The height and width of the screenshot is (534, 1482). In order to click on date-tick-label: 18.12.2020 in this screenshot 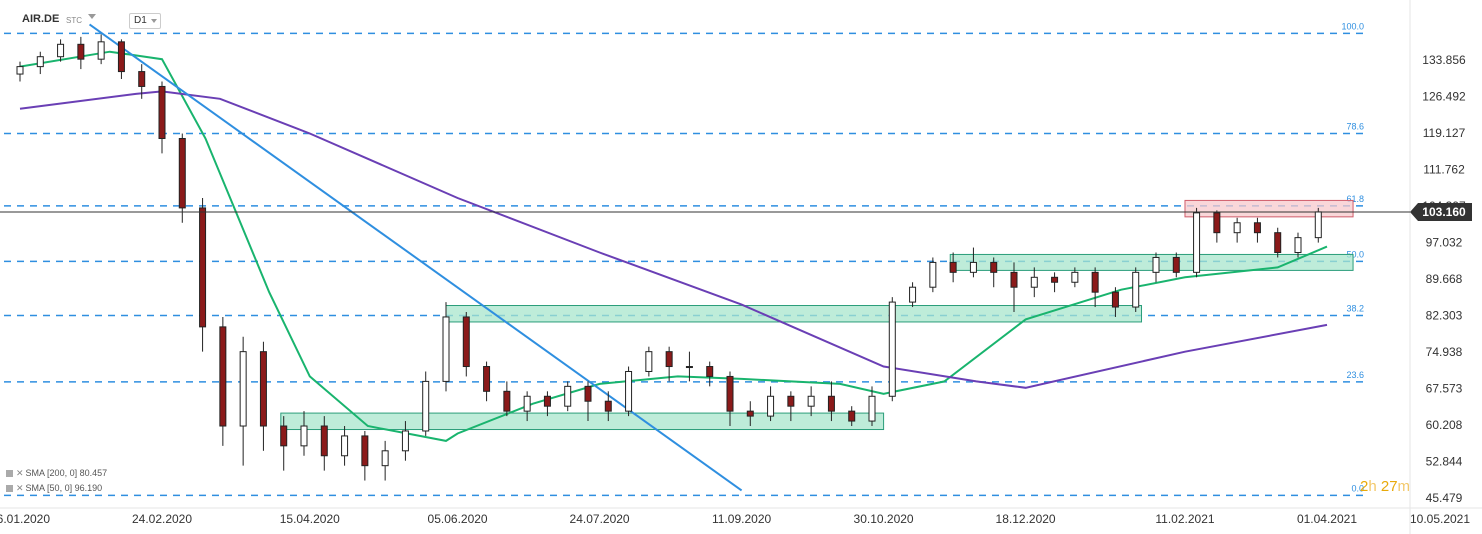, I will do `click(1026, 519)`.